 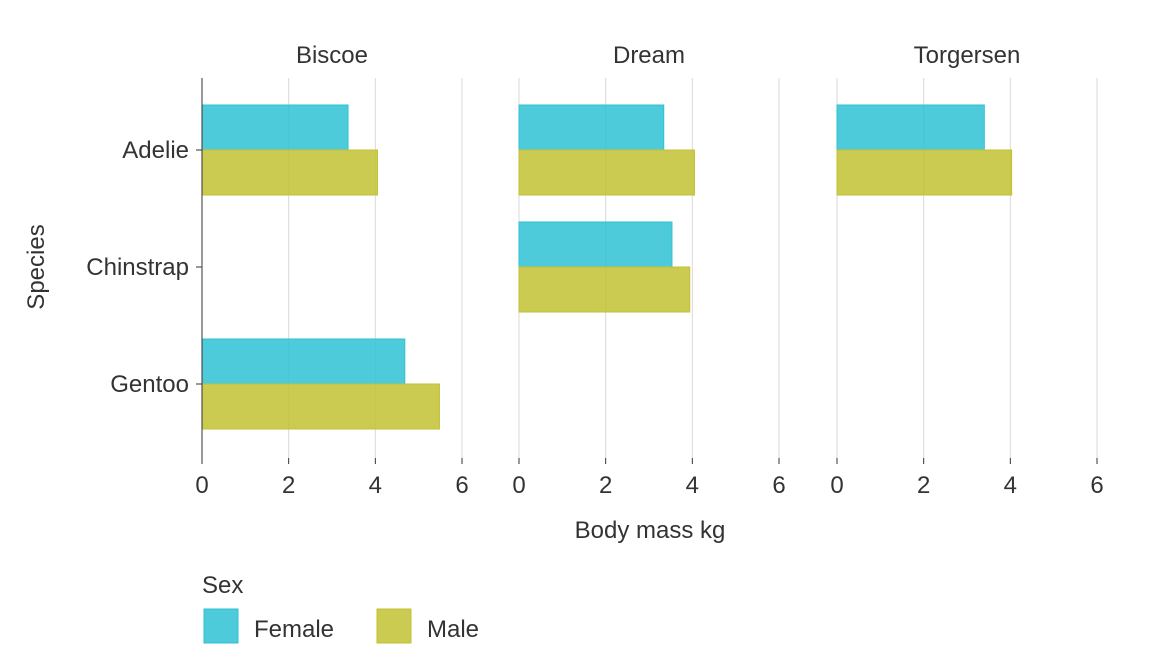 I want to click on bar-biscoe-gentoo-female, so click(x=303, y=361).